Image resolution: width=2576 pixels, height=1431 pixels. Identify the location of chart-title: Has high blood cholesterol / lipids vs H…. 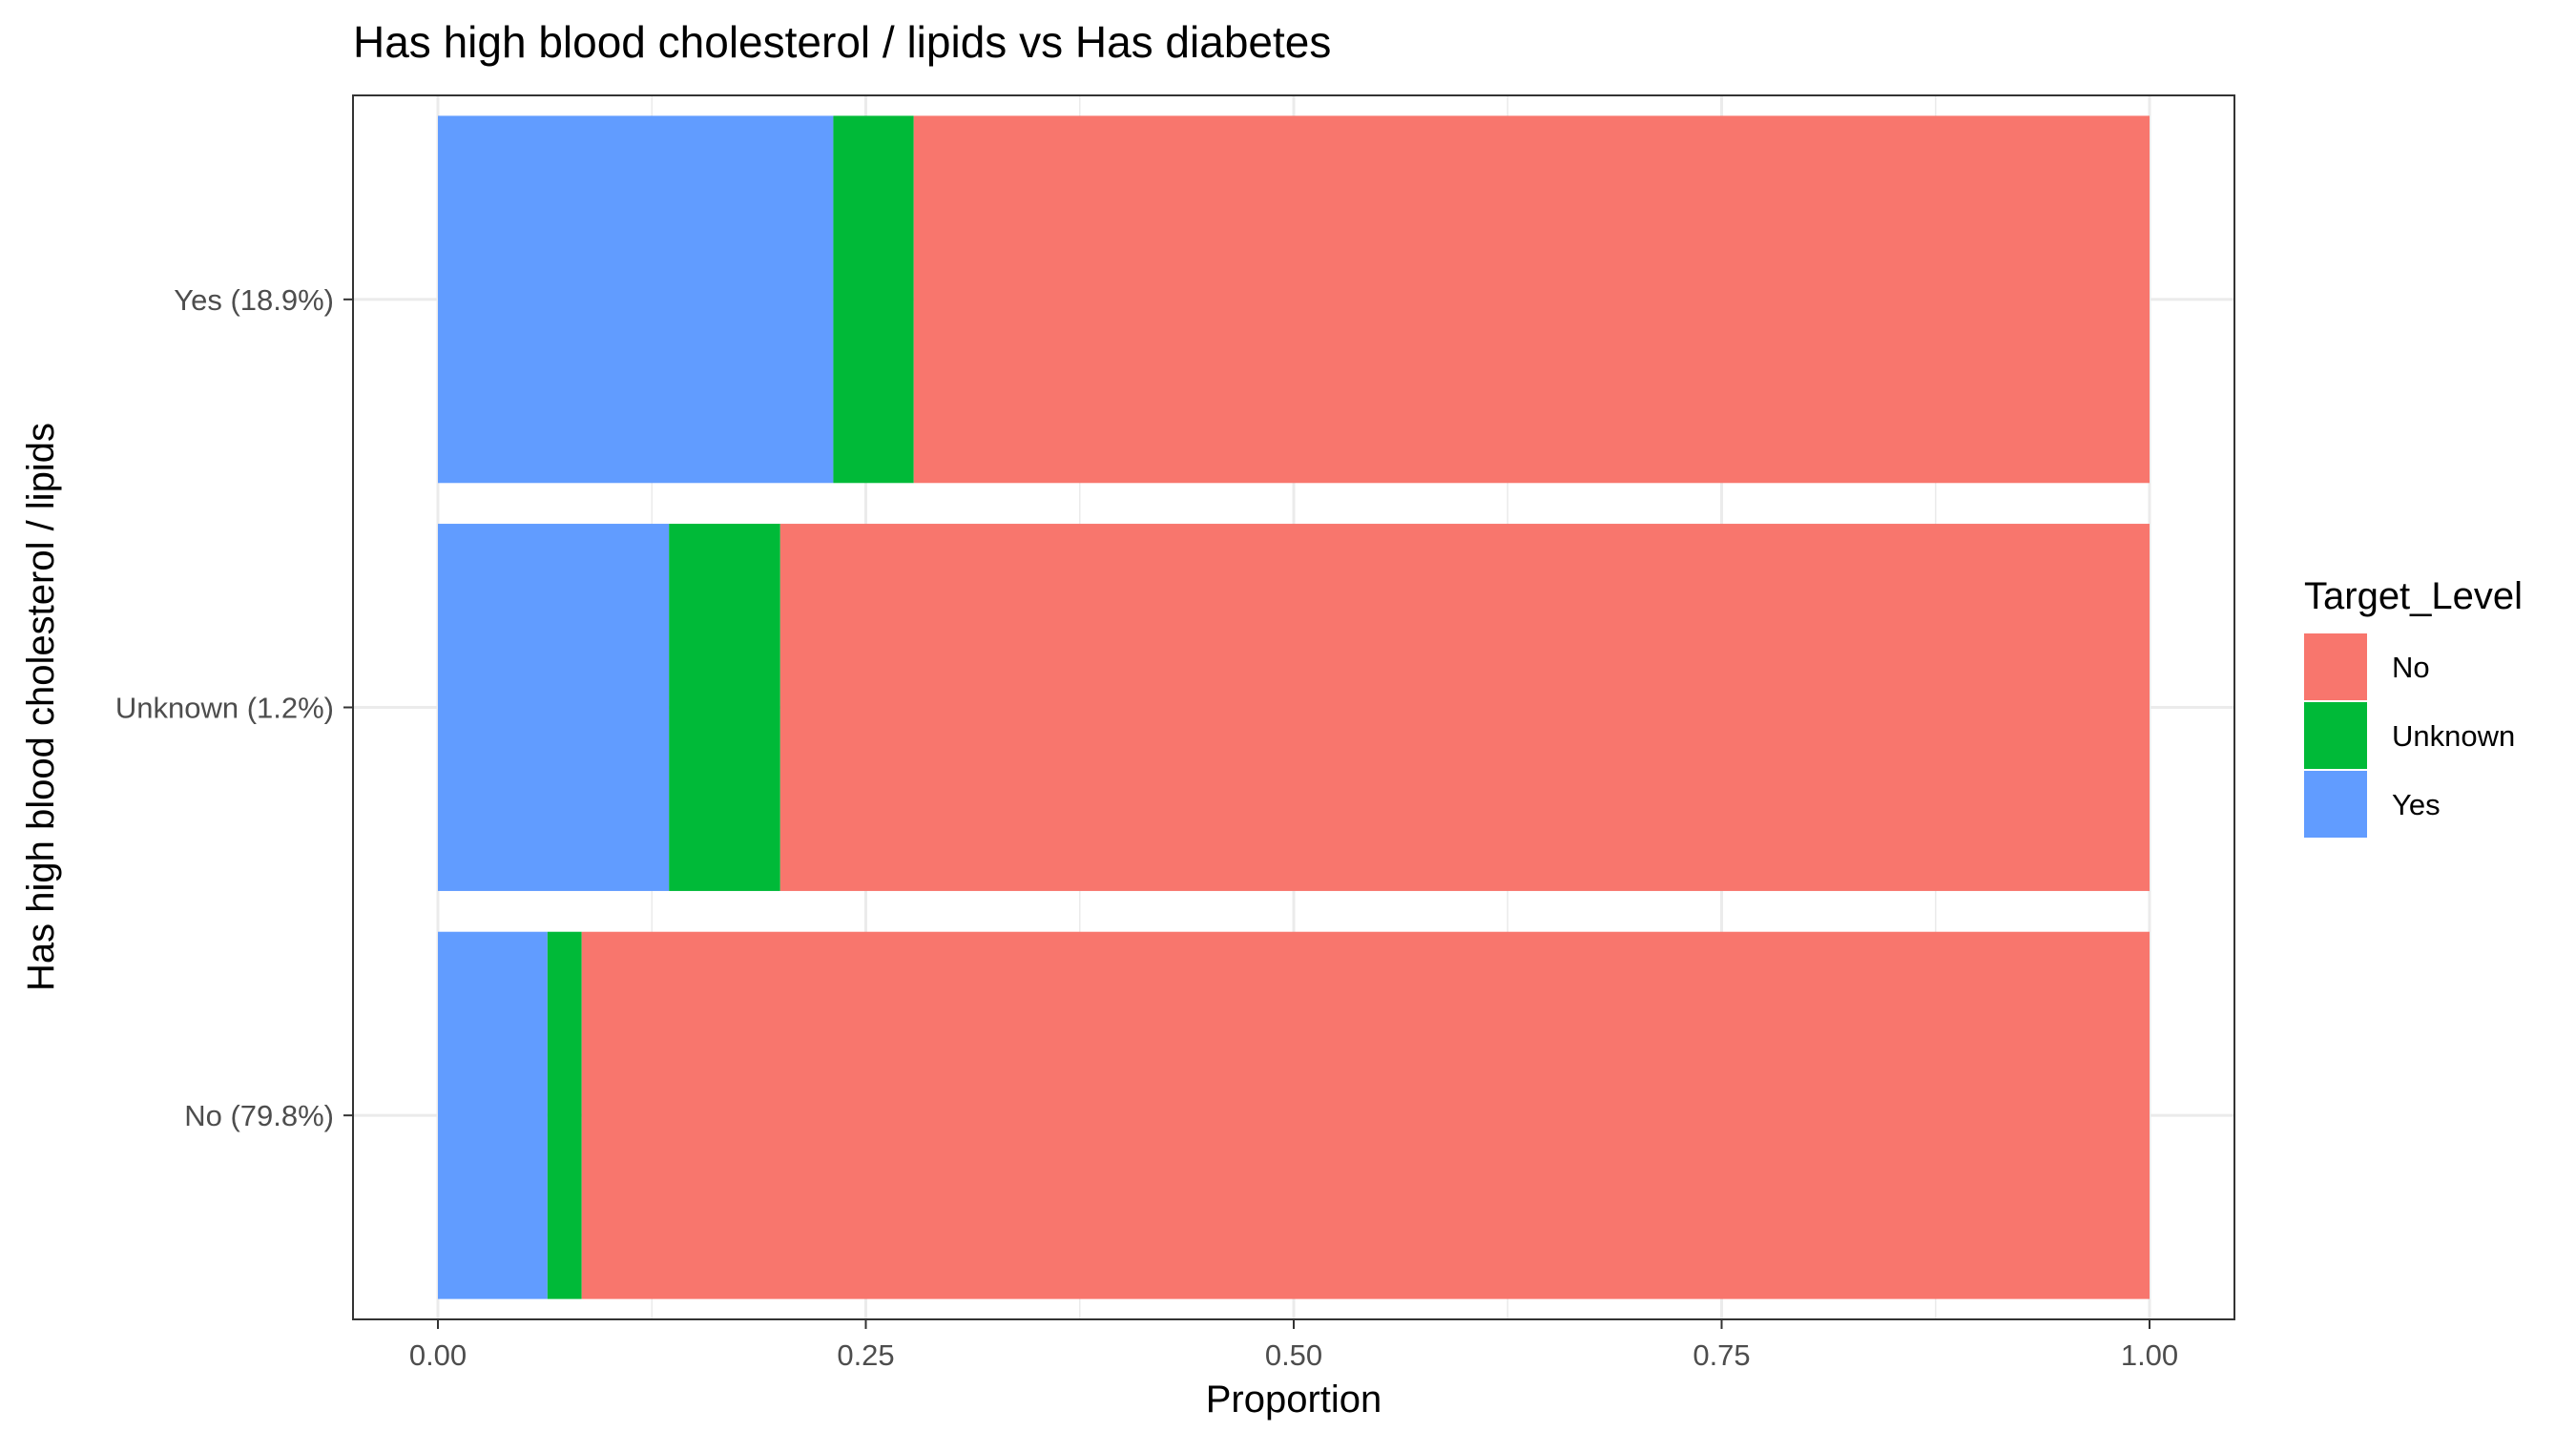
(842, 42).